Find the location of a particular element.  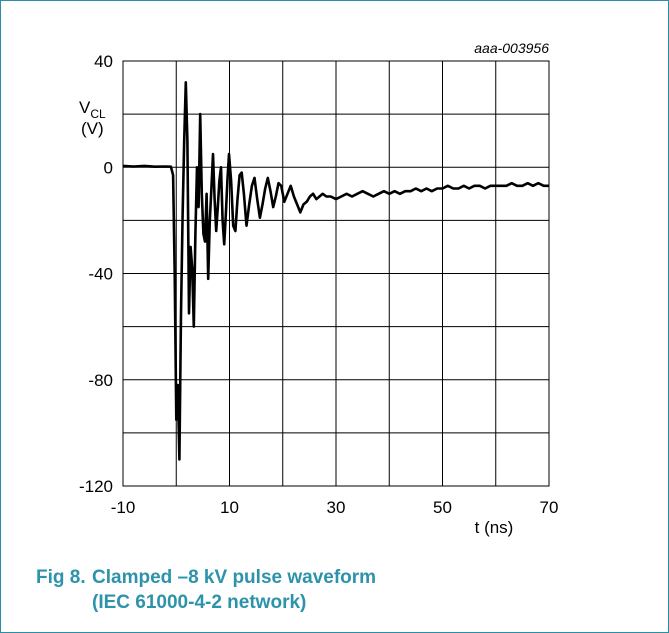

x-tick-label: -10 is located at coordinates (123, 507).